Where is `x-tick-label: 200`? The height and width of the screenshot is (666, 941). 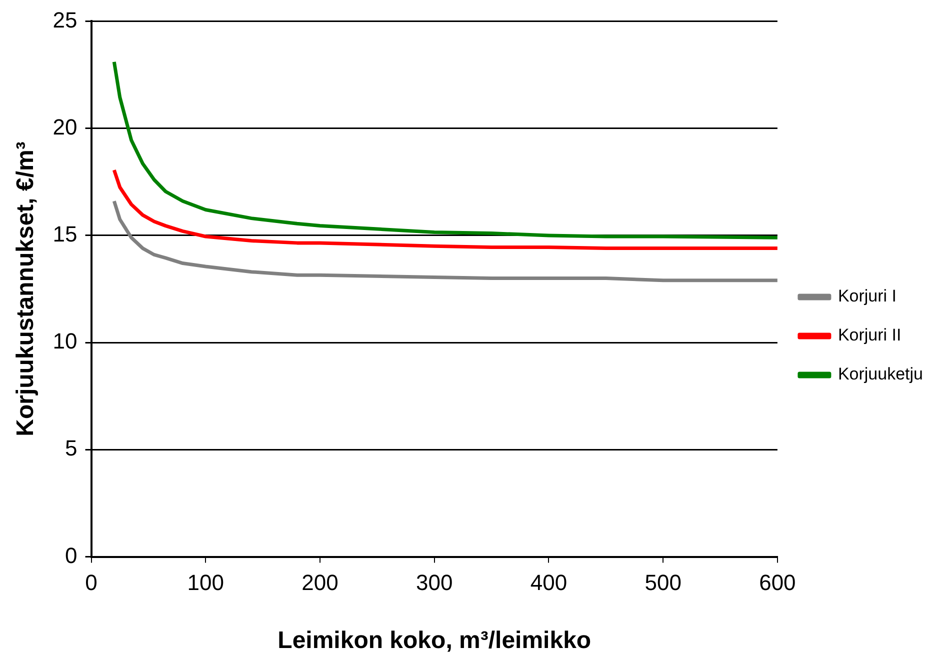
x-tick-label: 200 is located at coordinates (320, 583).